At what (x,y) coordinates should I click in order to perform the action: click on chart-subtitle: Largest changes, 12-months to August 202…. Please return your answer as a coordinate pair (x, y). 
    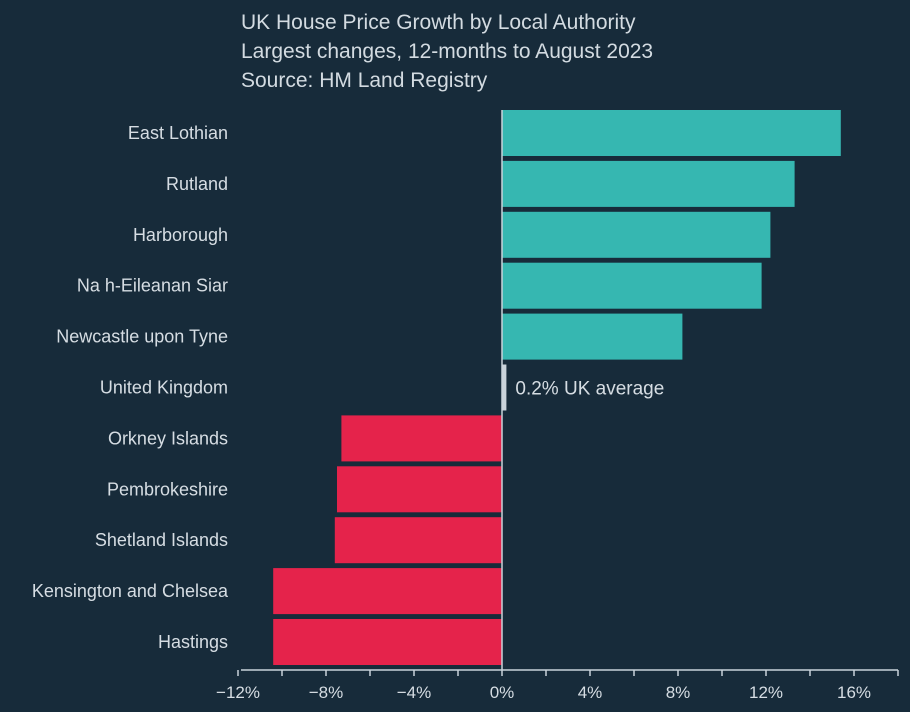
    Looking at the image, I should click on (447, 51).